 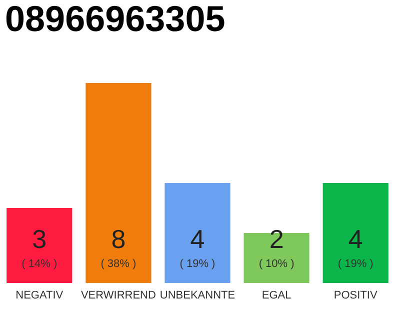 I want to click on x-tick-label: VERWIRREND, so click(x=118, y=296).